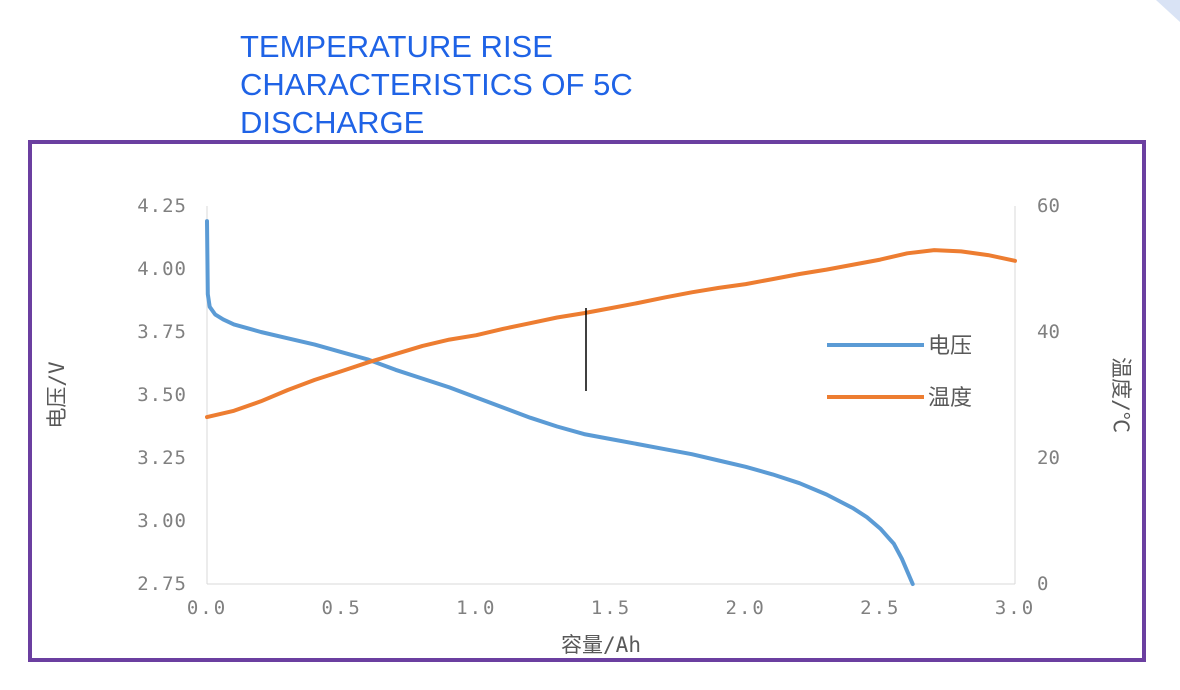  What do you see at coordinates (162, 269) in the screenshot?
I see `y-tick-label: 4.00` at bounding box center [162, 269].